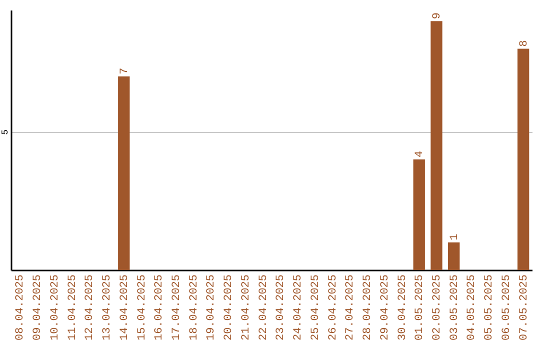 This screenshot has height=340, width=540. I want to click on x-tick-label: 17.04.2025, so click(176, 307).